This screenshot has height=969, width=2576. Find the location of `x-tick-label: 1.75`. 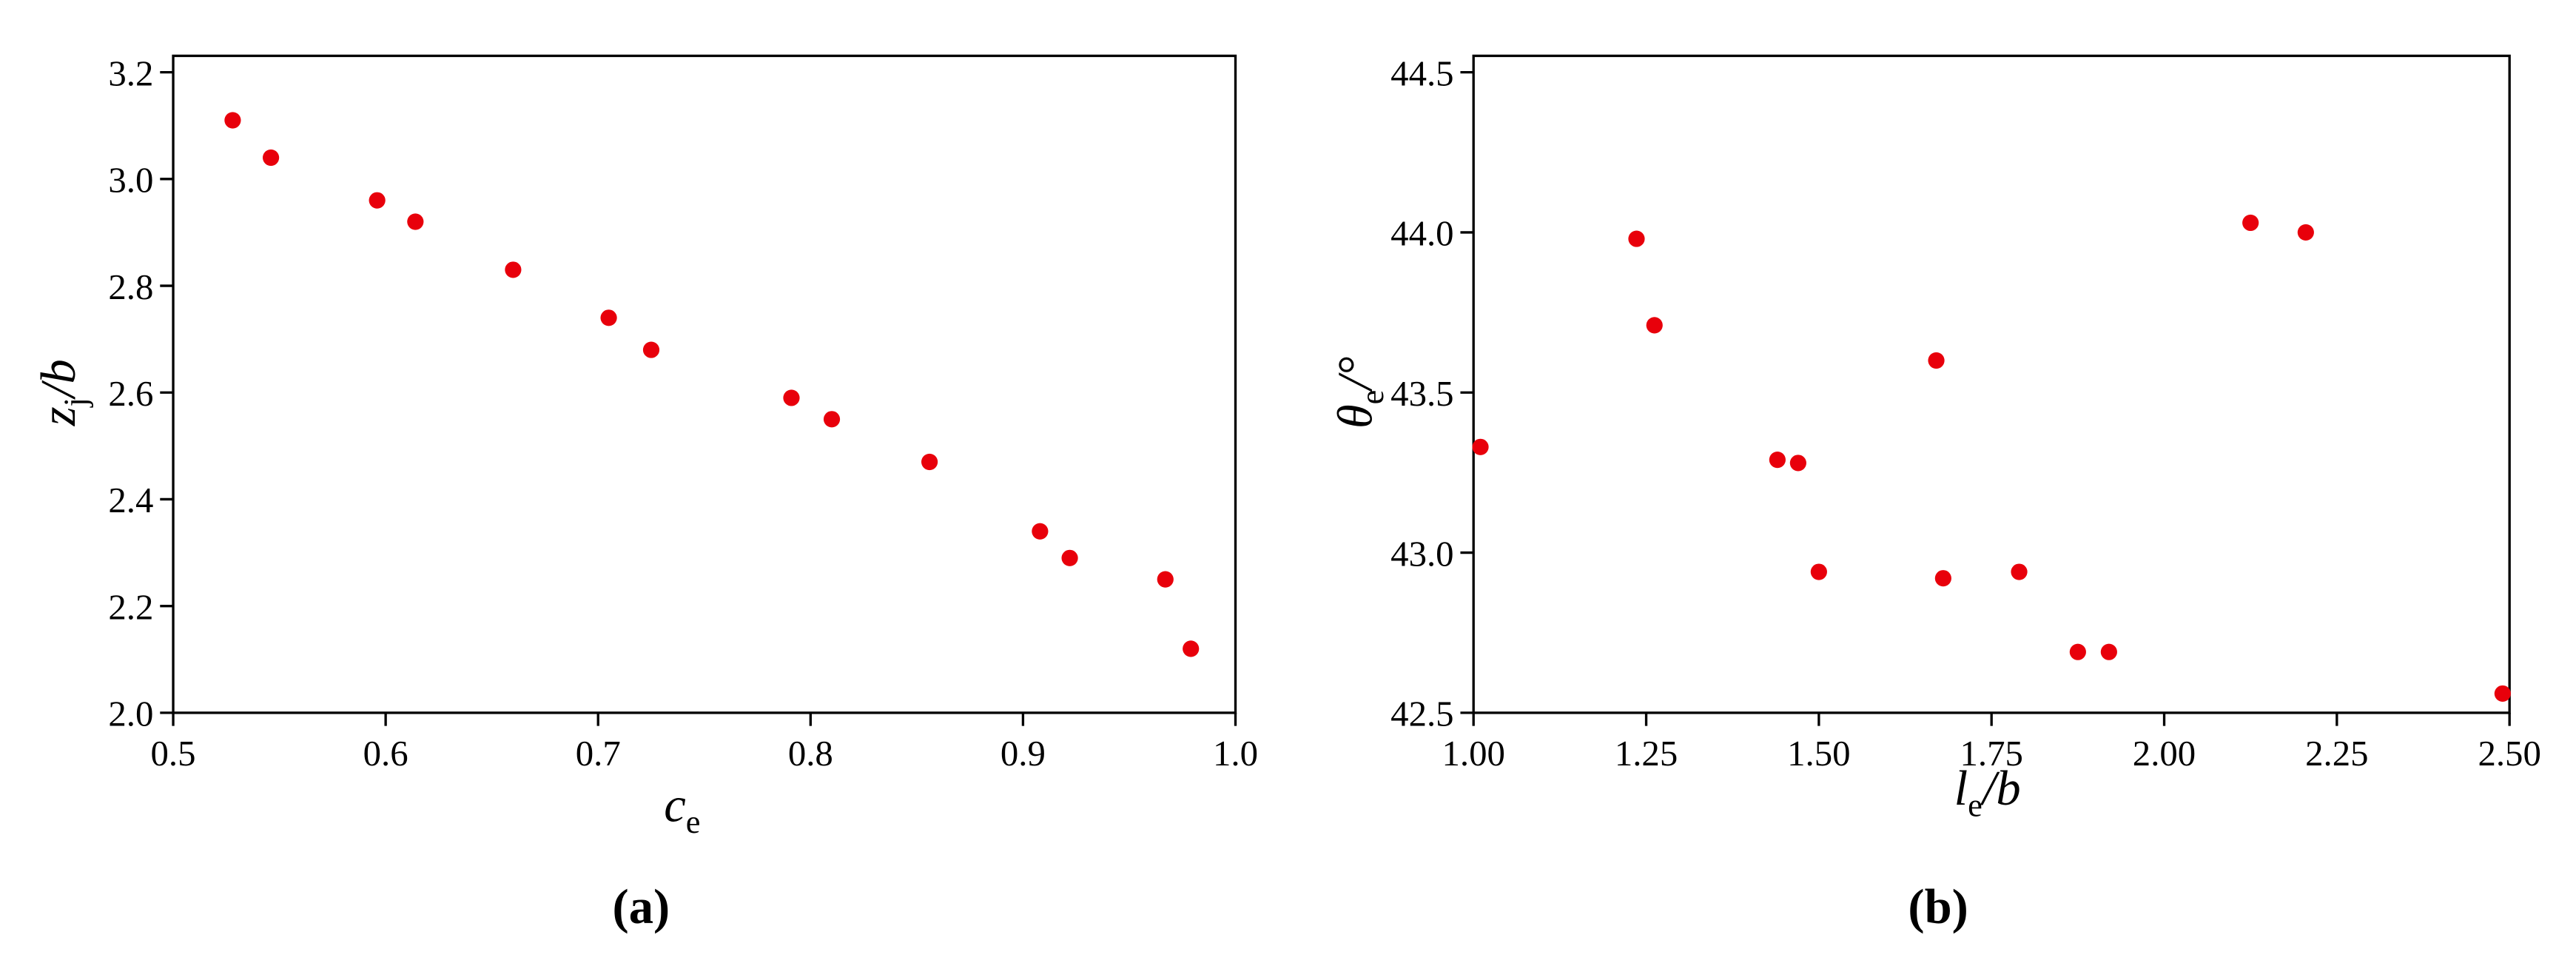

x-tick-label: 1.75 is located at coordinates (1991, 754).